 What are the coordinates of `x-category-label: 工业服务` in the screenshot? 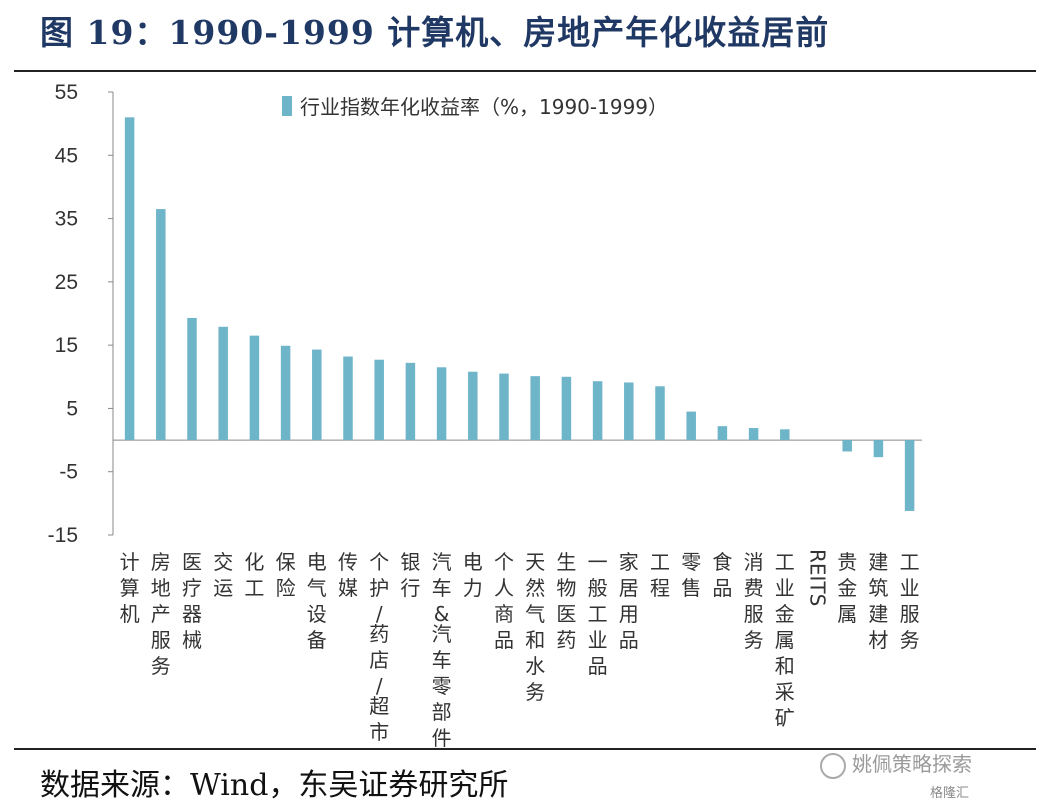 It's located at (910, 601).